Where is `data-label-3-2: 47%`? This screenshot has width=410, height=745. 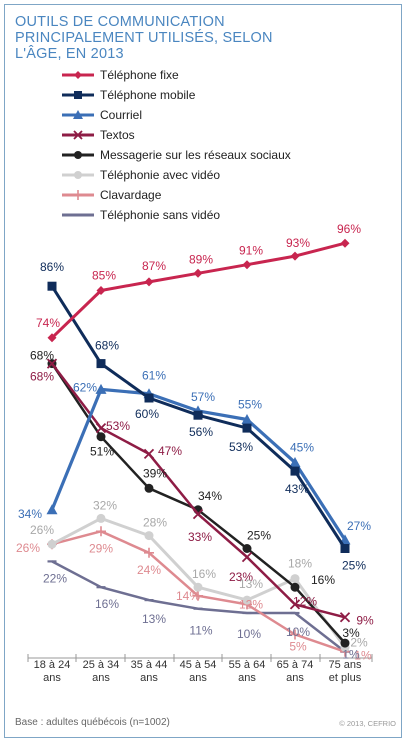
data-label-3-2: 47% is located at coordinates (170, 451).